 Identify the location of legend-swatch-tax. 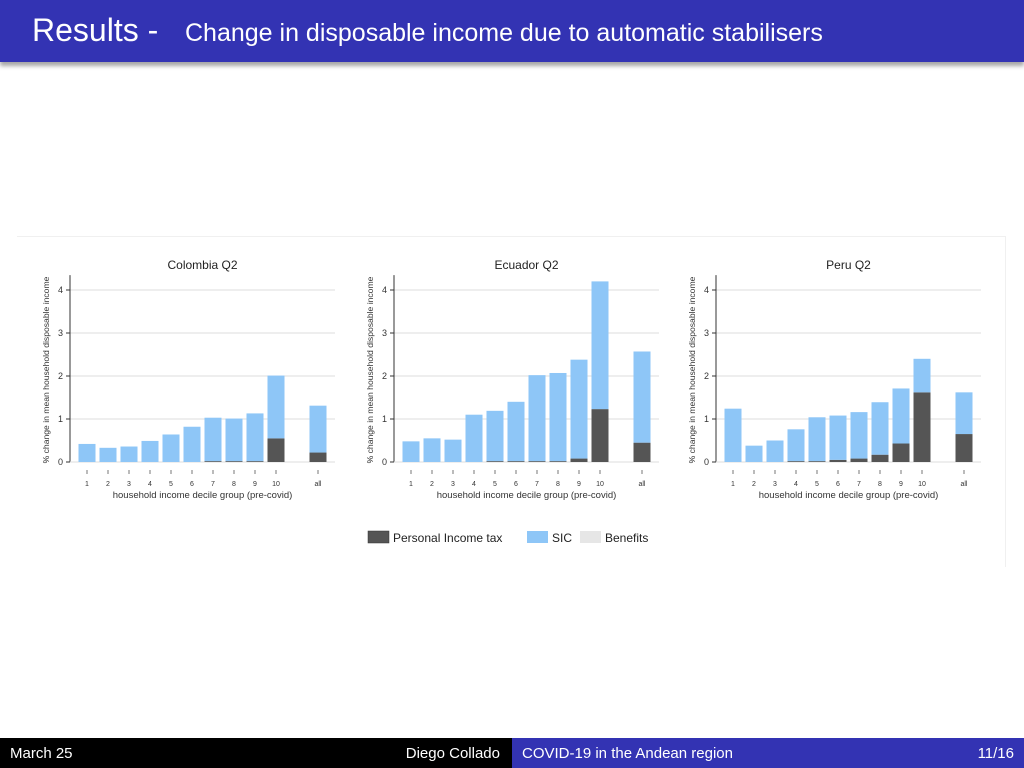
(378, 537).